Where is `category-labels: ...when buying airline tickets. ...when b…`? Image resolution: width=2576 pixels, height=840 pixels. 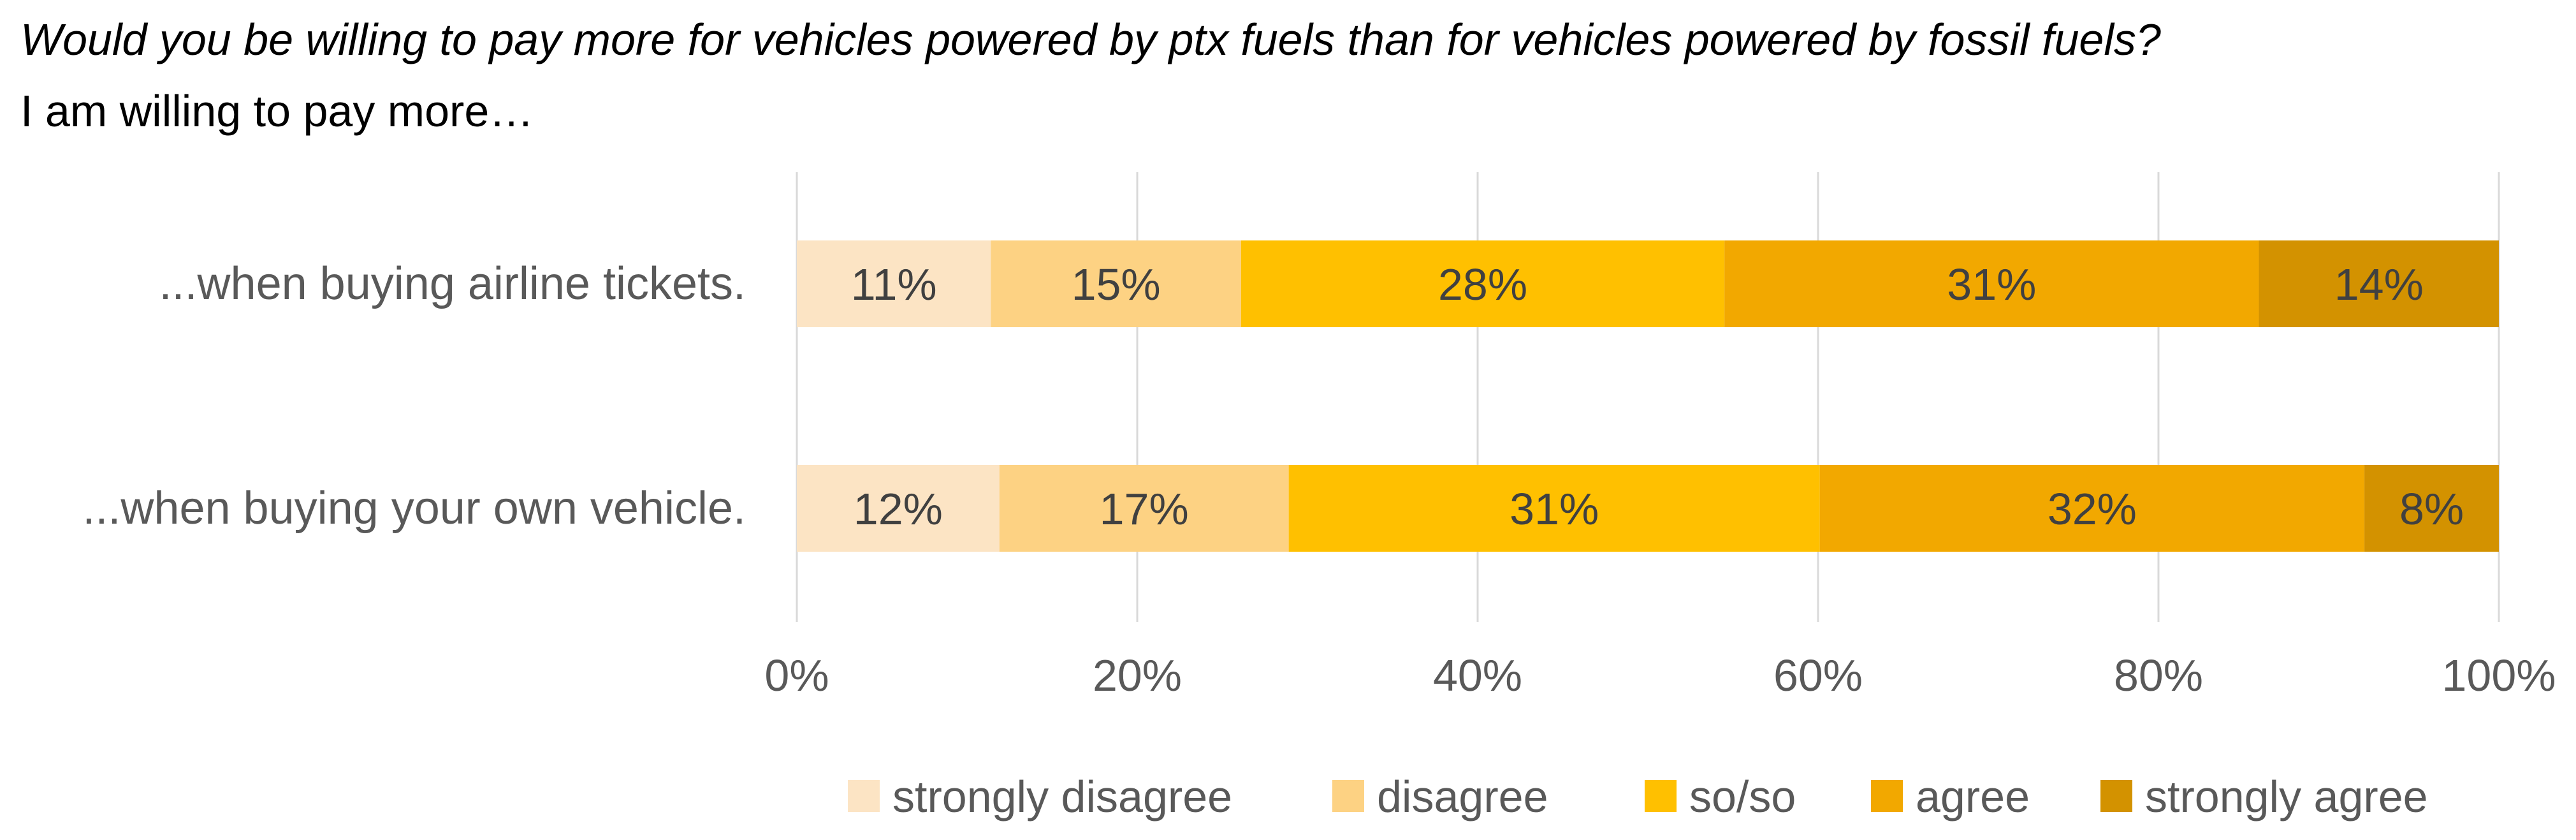 category-labels: ...when buying airline tickets. ...when b… is located at coordinates (414, 396).